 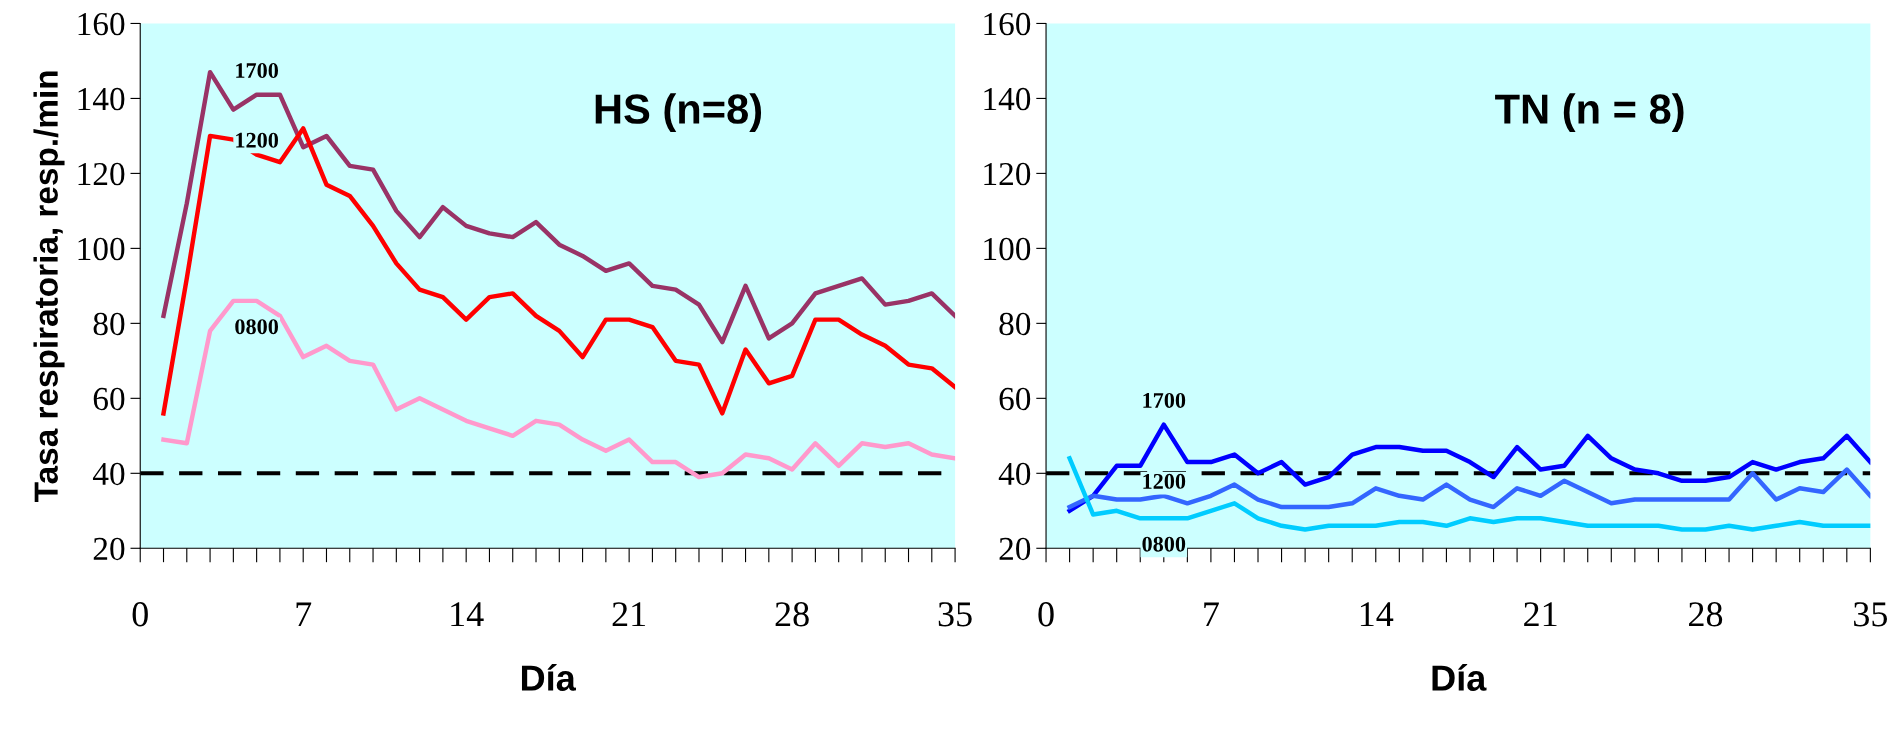 What do you see at coordinates (49, 286) in the screenshot?
I see `y-axis-title: Tasa respiratoria, resp./min` at bounding box center [49, 286].